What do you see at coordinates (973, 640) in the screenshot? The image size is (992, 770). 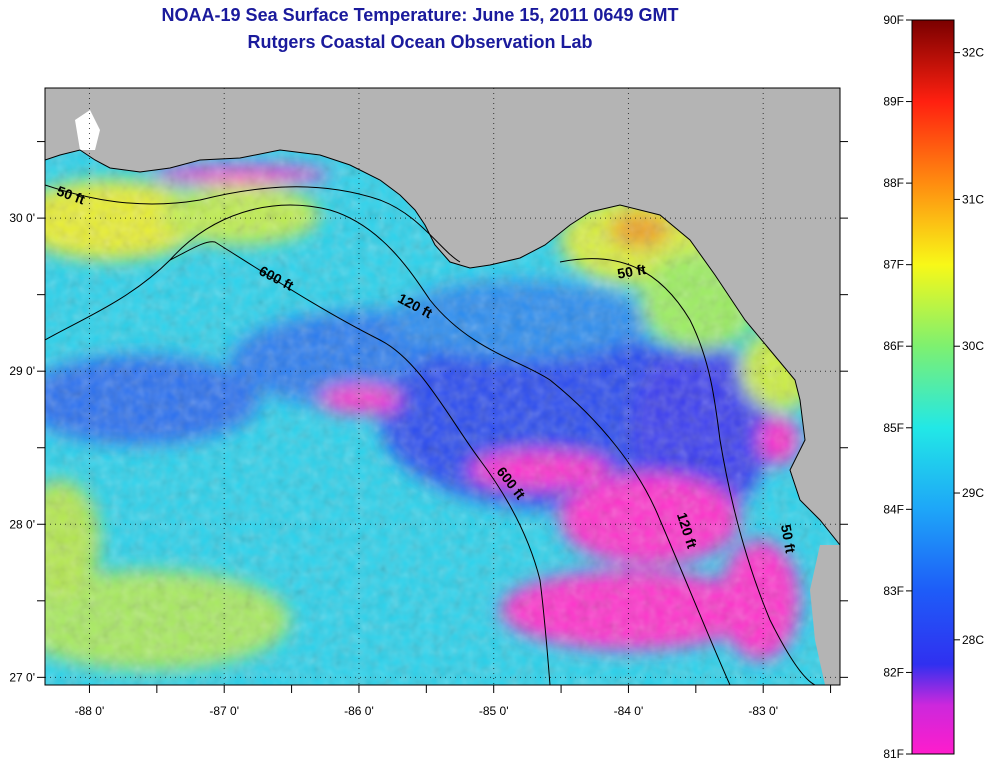 I see `colorbar-c-label: 28C` at bounding box center [973, 640].